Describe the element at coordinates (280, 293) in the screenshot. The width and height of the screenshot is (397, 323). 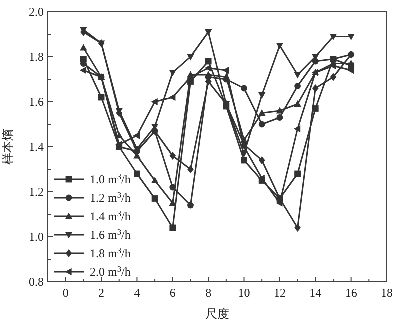
I see `x-tick-label: 12` at that location.